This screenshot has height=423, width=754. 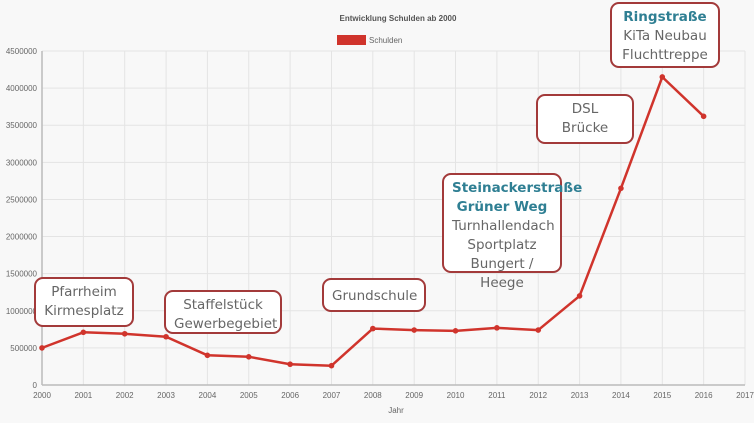 I want to click on annotation-box: Staffelstück Gewerbegebiet, so click(x=223, y=312).